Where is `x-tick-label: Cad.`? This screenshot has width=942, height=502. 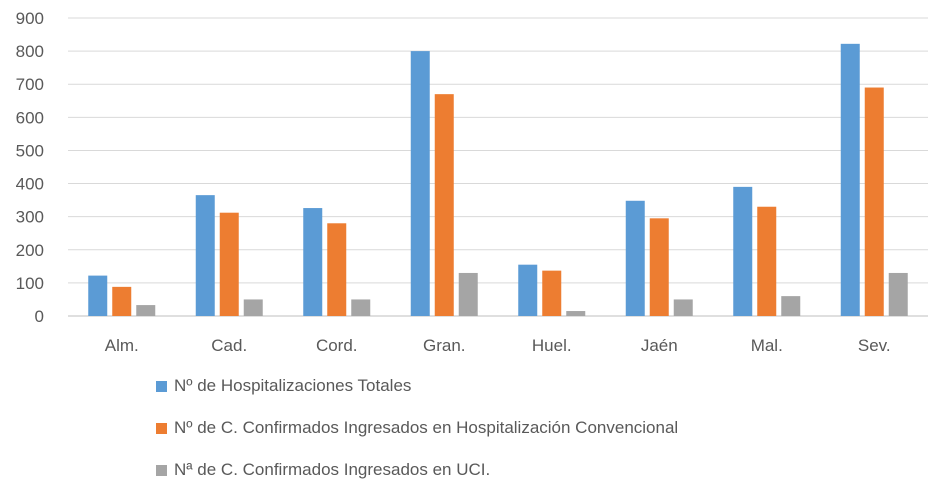
x-tick-label: Cad. is located at coordinates (229, 345).